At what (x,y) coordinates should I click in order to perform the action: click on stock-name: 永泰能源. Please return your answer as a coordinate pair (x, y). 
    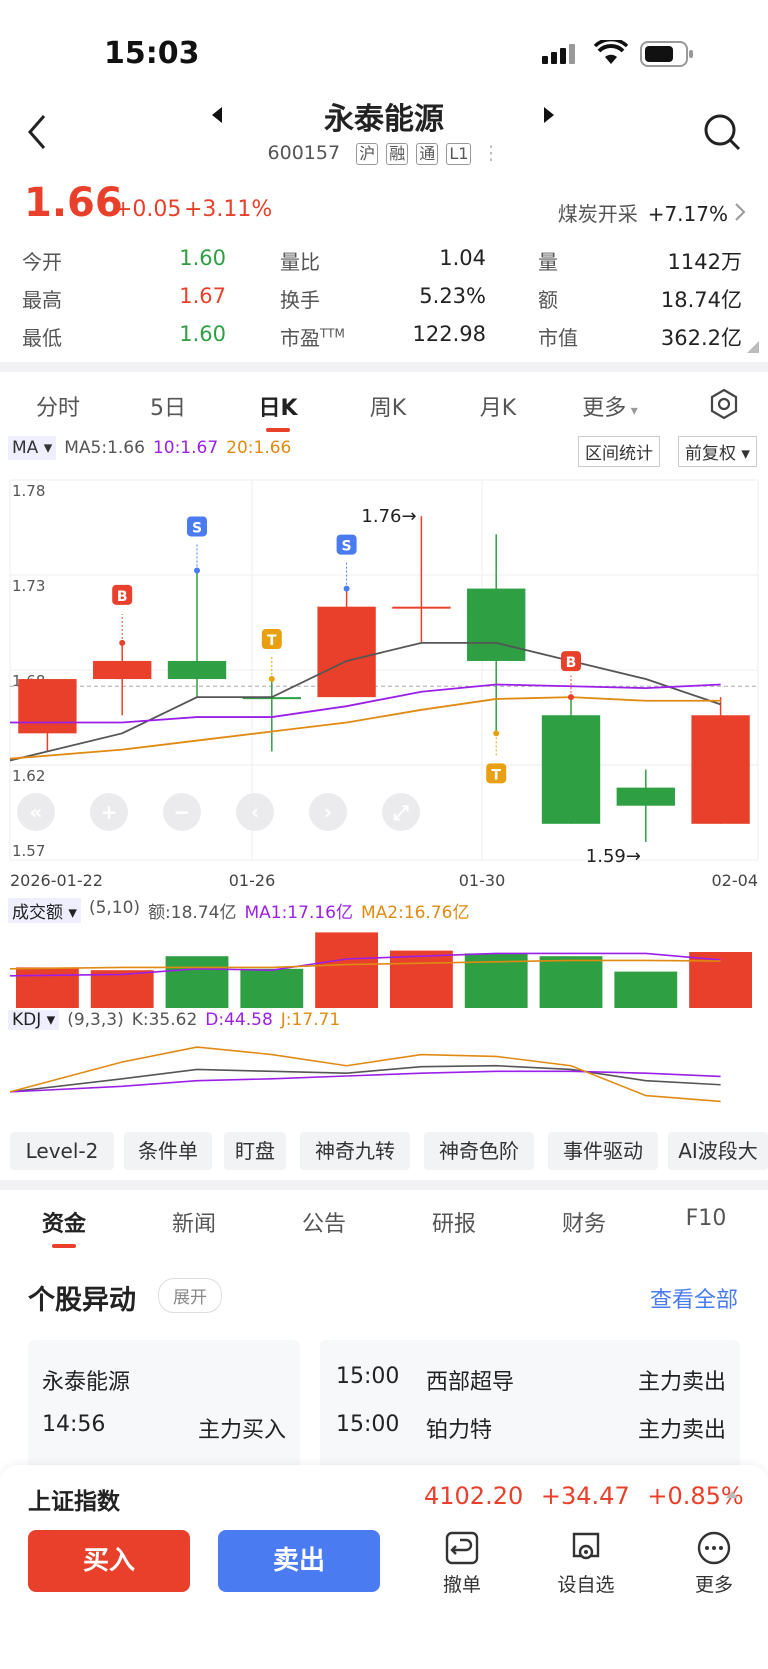
    Looking at the image, I should click on (384, 119).